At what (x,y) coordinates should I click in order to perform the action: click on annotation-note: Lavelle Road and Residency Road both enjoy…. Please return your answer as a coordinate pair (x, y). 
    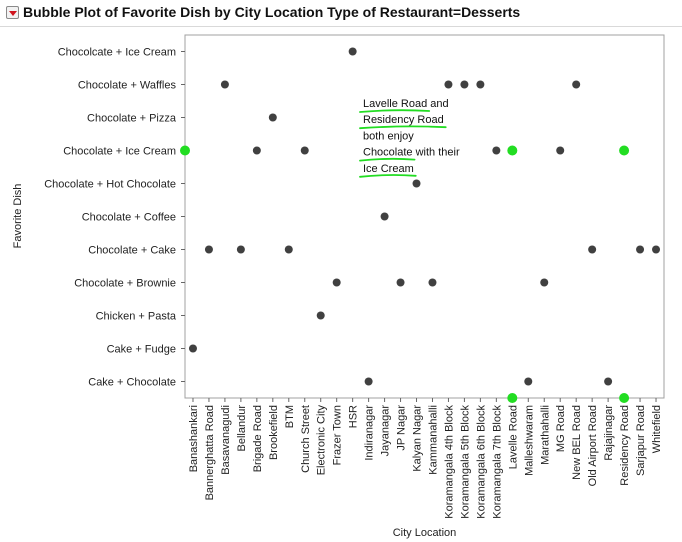
    Looking at the image, I should click on (409, 138).